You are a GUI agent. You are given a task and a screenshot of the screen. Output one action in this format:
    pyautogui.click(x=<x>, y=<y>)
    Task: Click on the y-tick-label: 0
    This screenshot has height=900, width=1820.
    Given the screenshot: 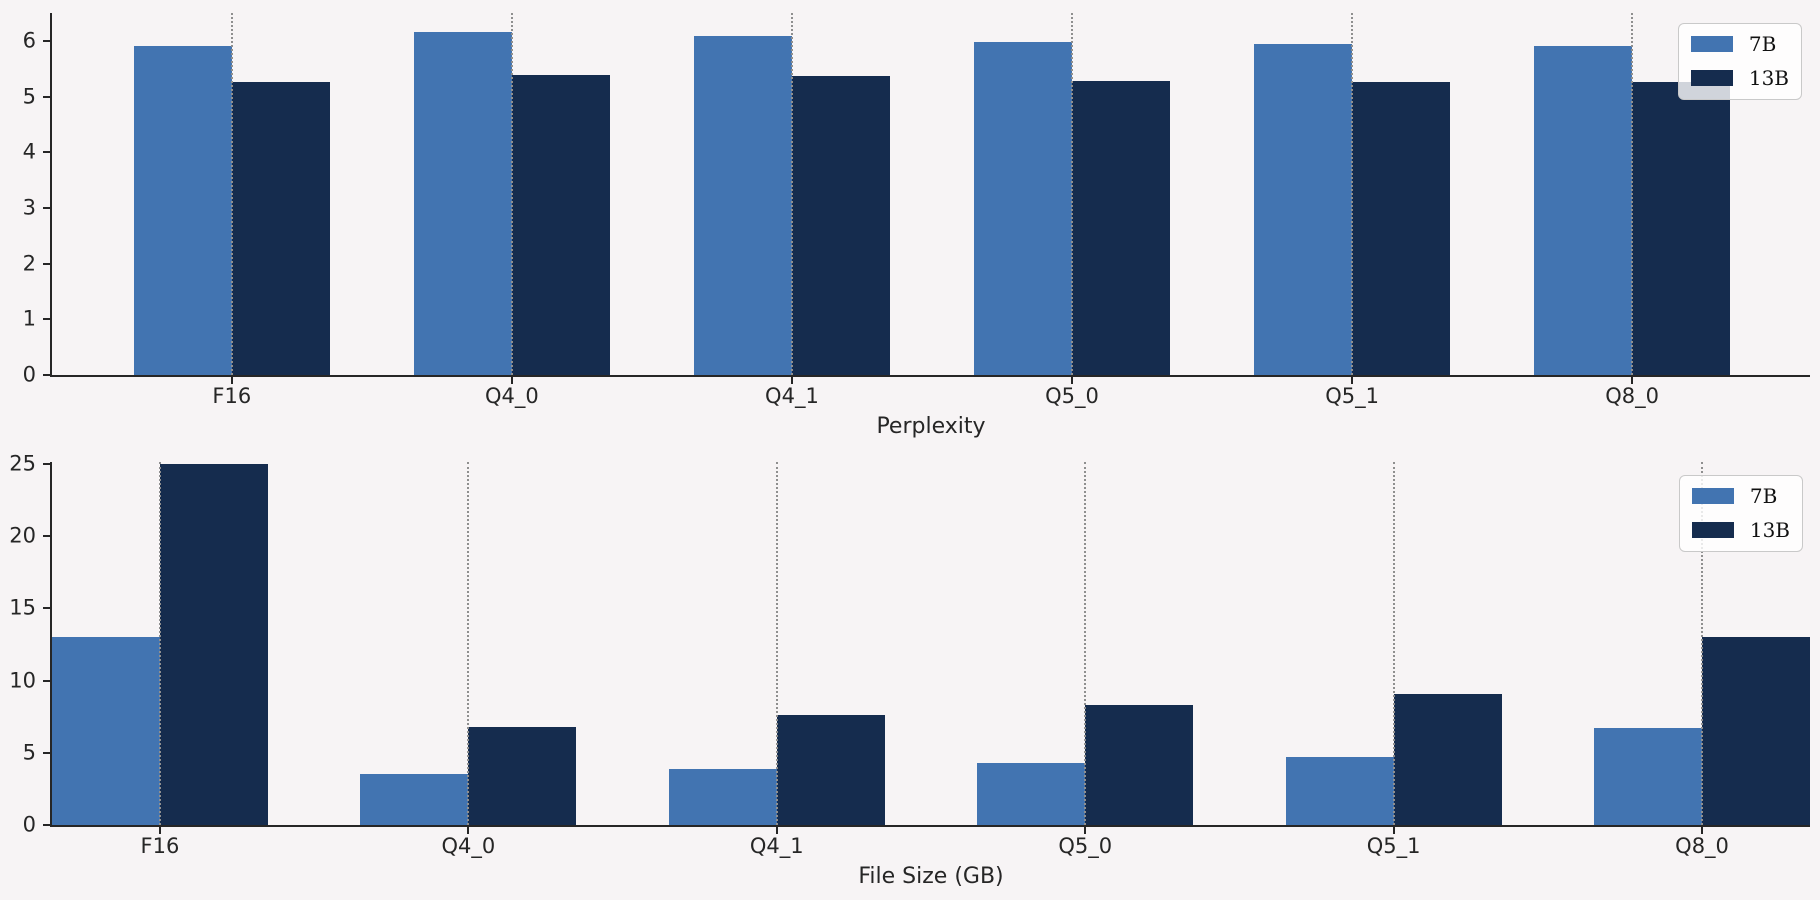 What is the action you would take?
    pyautogui.click(x=29, y=374)
    